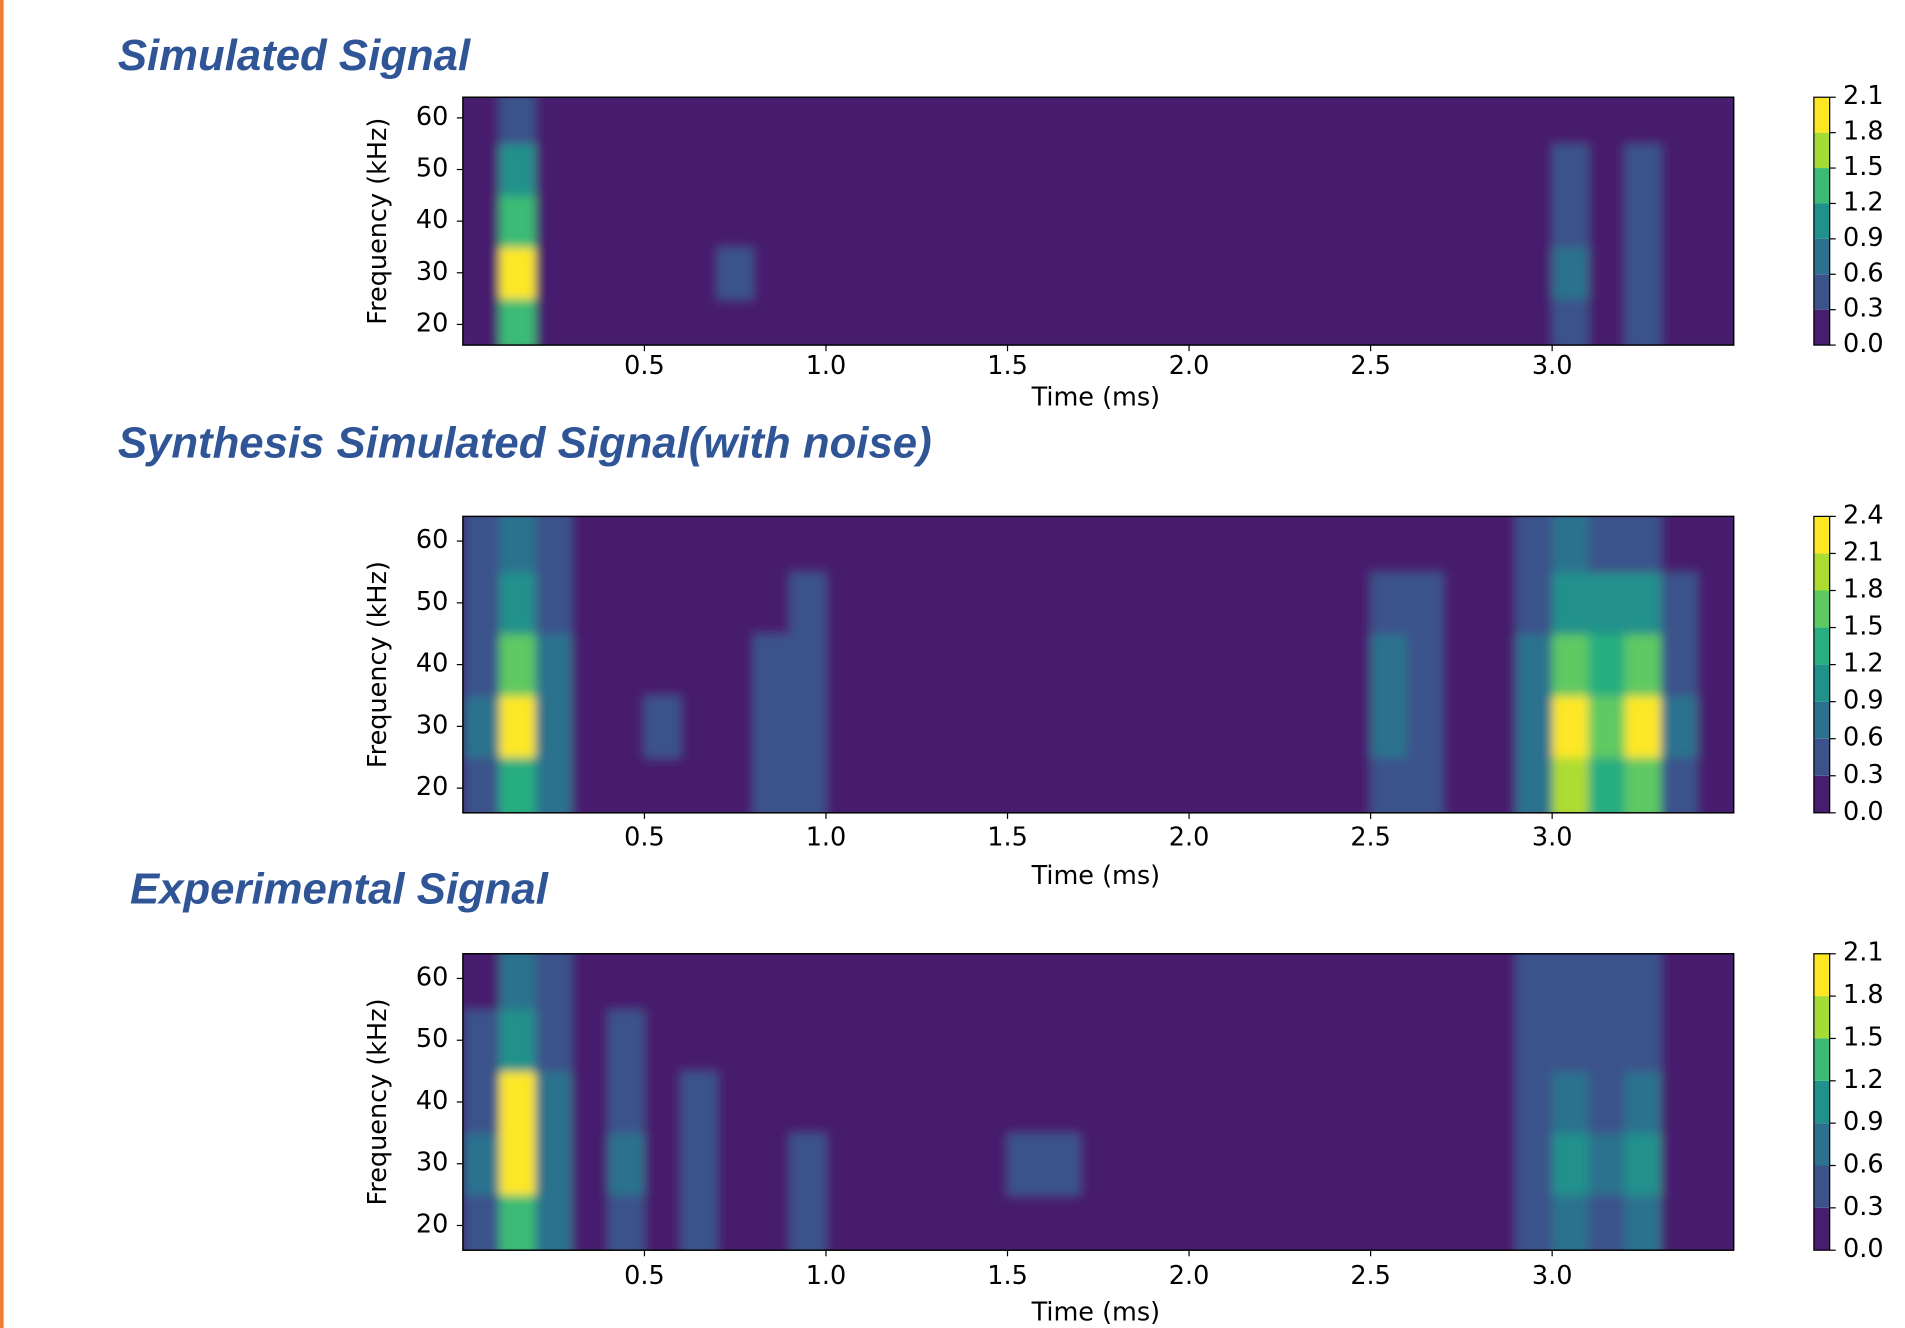  What do you see at coordinates (525, 442) in the screenshot?
I see `chart-title: Synthesis Simulated Signal(with noise)` at bounding box center [525, 442].